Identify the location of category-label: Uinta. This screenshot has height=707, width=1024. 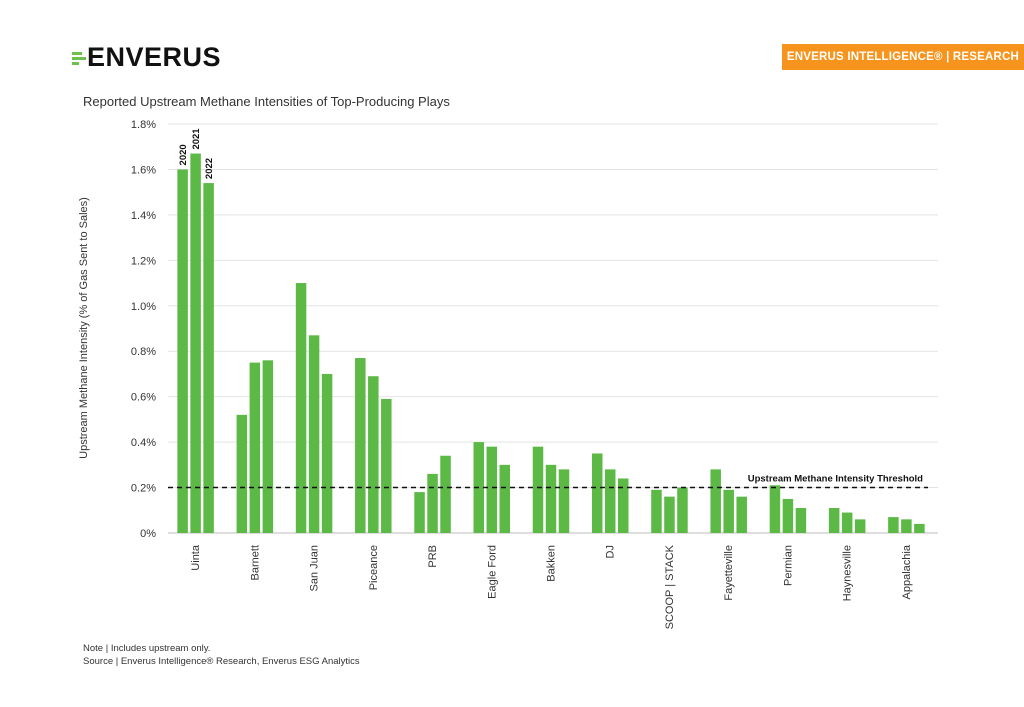
(196, 557).